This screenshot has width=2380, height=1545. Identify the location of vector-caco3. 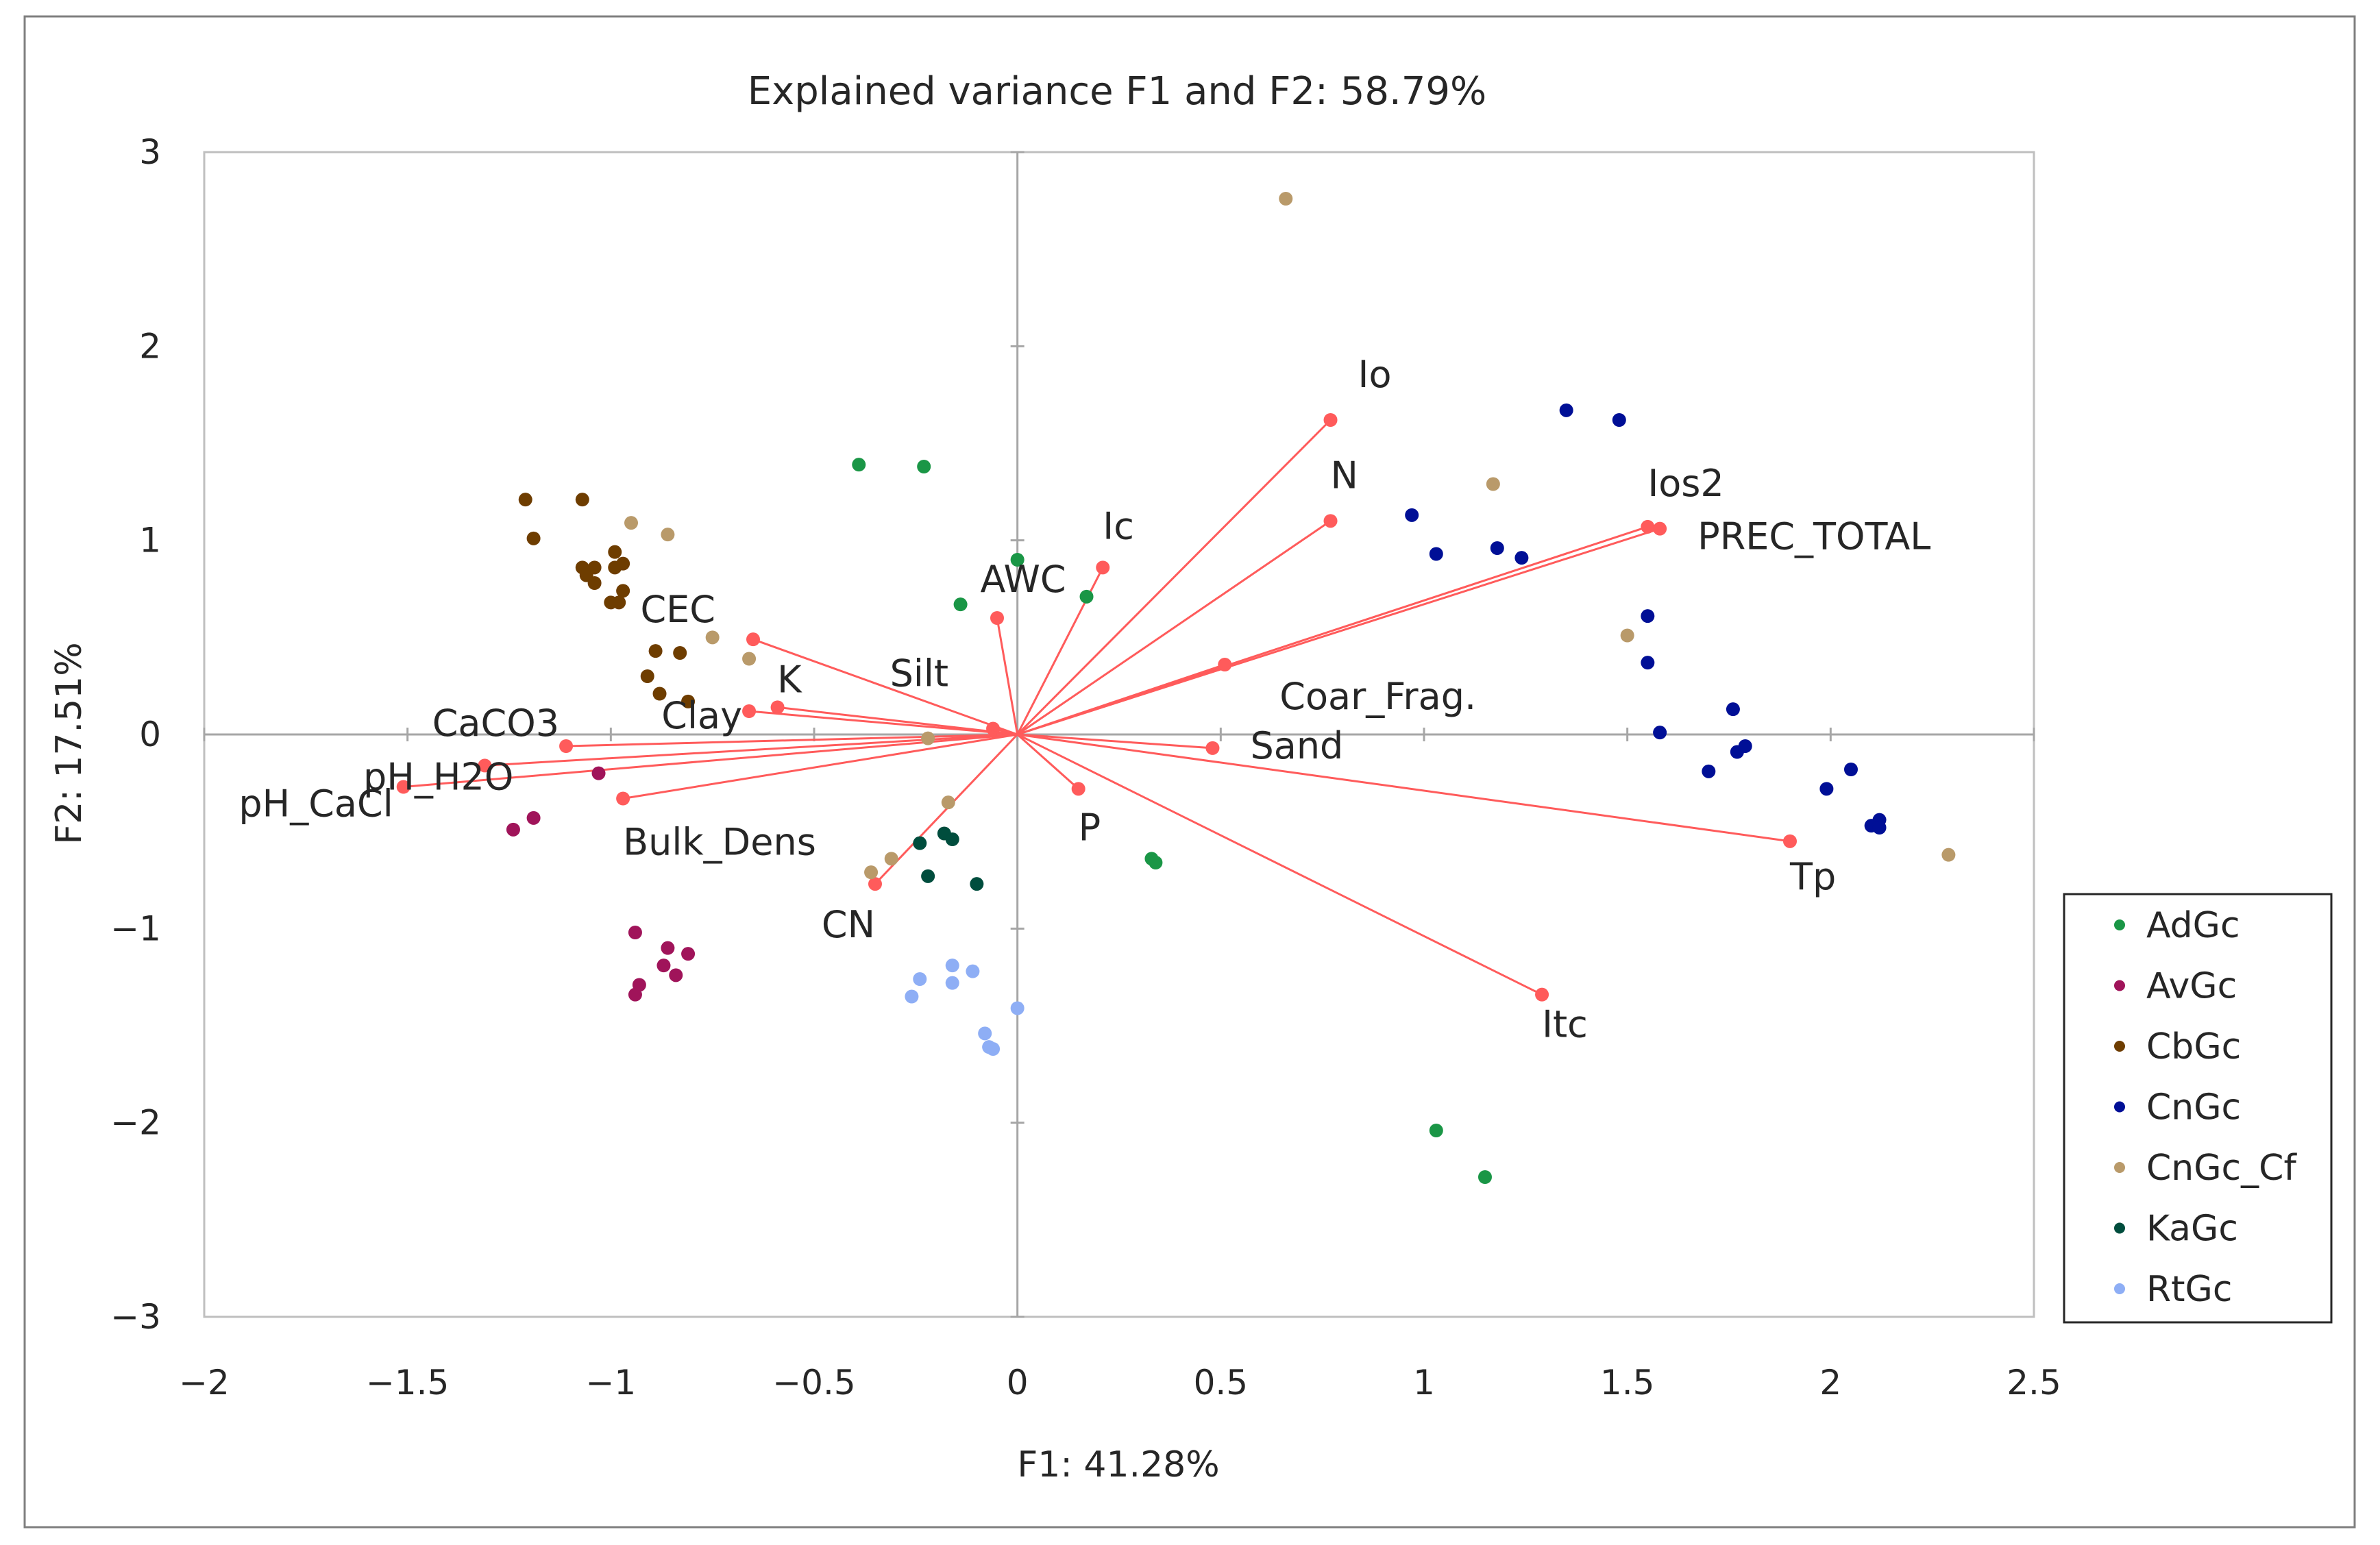
(792, 740).